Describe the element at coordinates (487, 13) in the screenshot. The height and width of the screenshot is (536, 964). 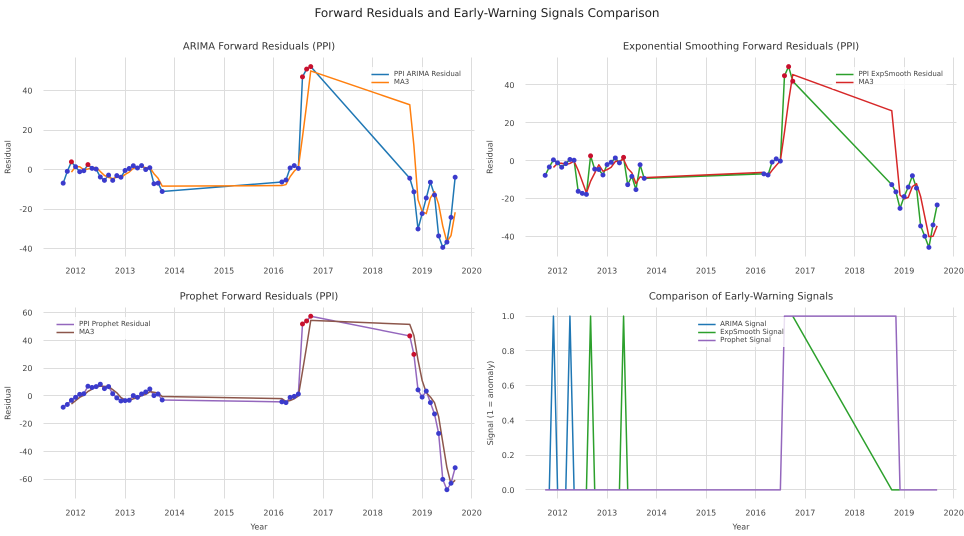
I see `text: Forward Residuals and Early-Warning Signals Comparison` at that location.